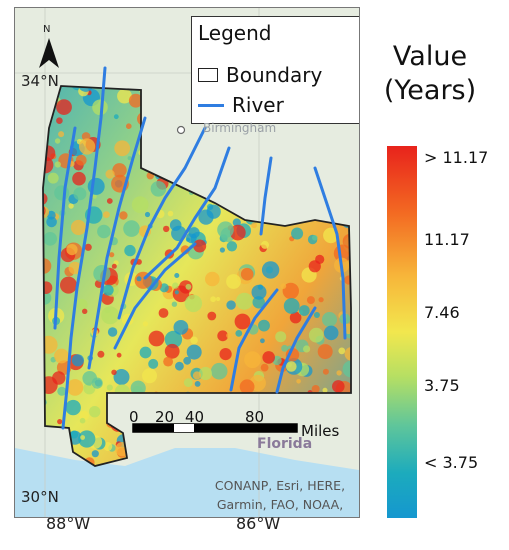 The width and height of the screenshot is (509, 550). I want to click on scale-unit: Miles, so click(320, 431).